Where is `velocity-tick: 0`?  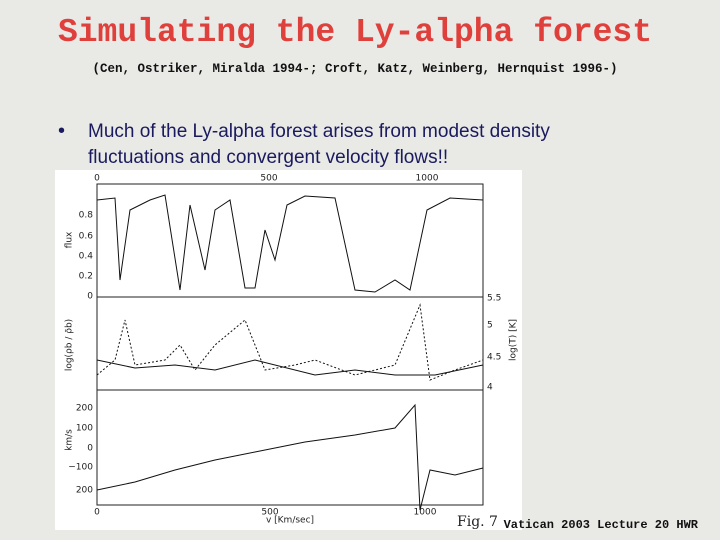 velocity-tick: 0 is located at coordinates (90, 449).